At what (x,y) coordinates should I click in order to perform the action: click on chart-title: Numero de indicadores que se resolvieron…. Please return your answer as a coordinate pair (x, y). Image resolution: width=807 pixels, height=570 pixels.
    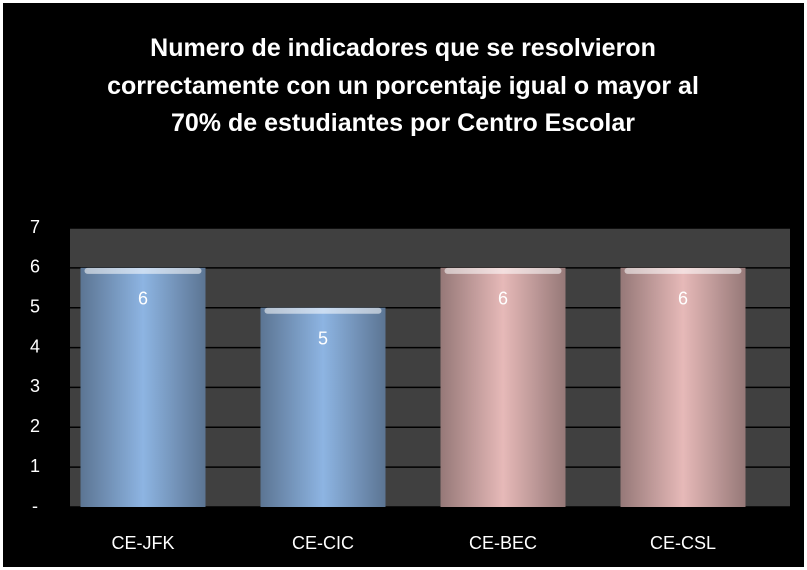
    Looking at the image, I should click on (403, 85).